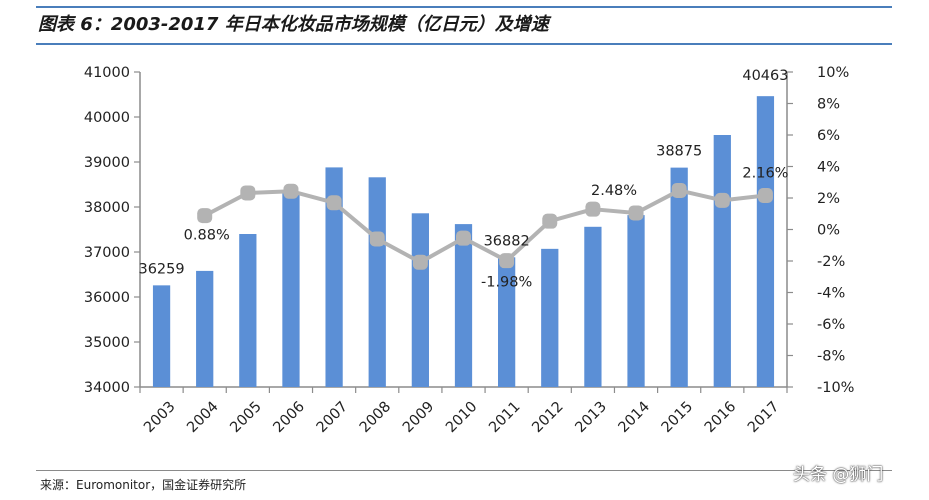 Image resolution: width=929 pixels, height=500 pixels. What do you see at coordinates (831, 357) in the screenshot?
I see `right-axis-tick-label: -8%` at bounding box center [831, 357].